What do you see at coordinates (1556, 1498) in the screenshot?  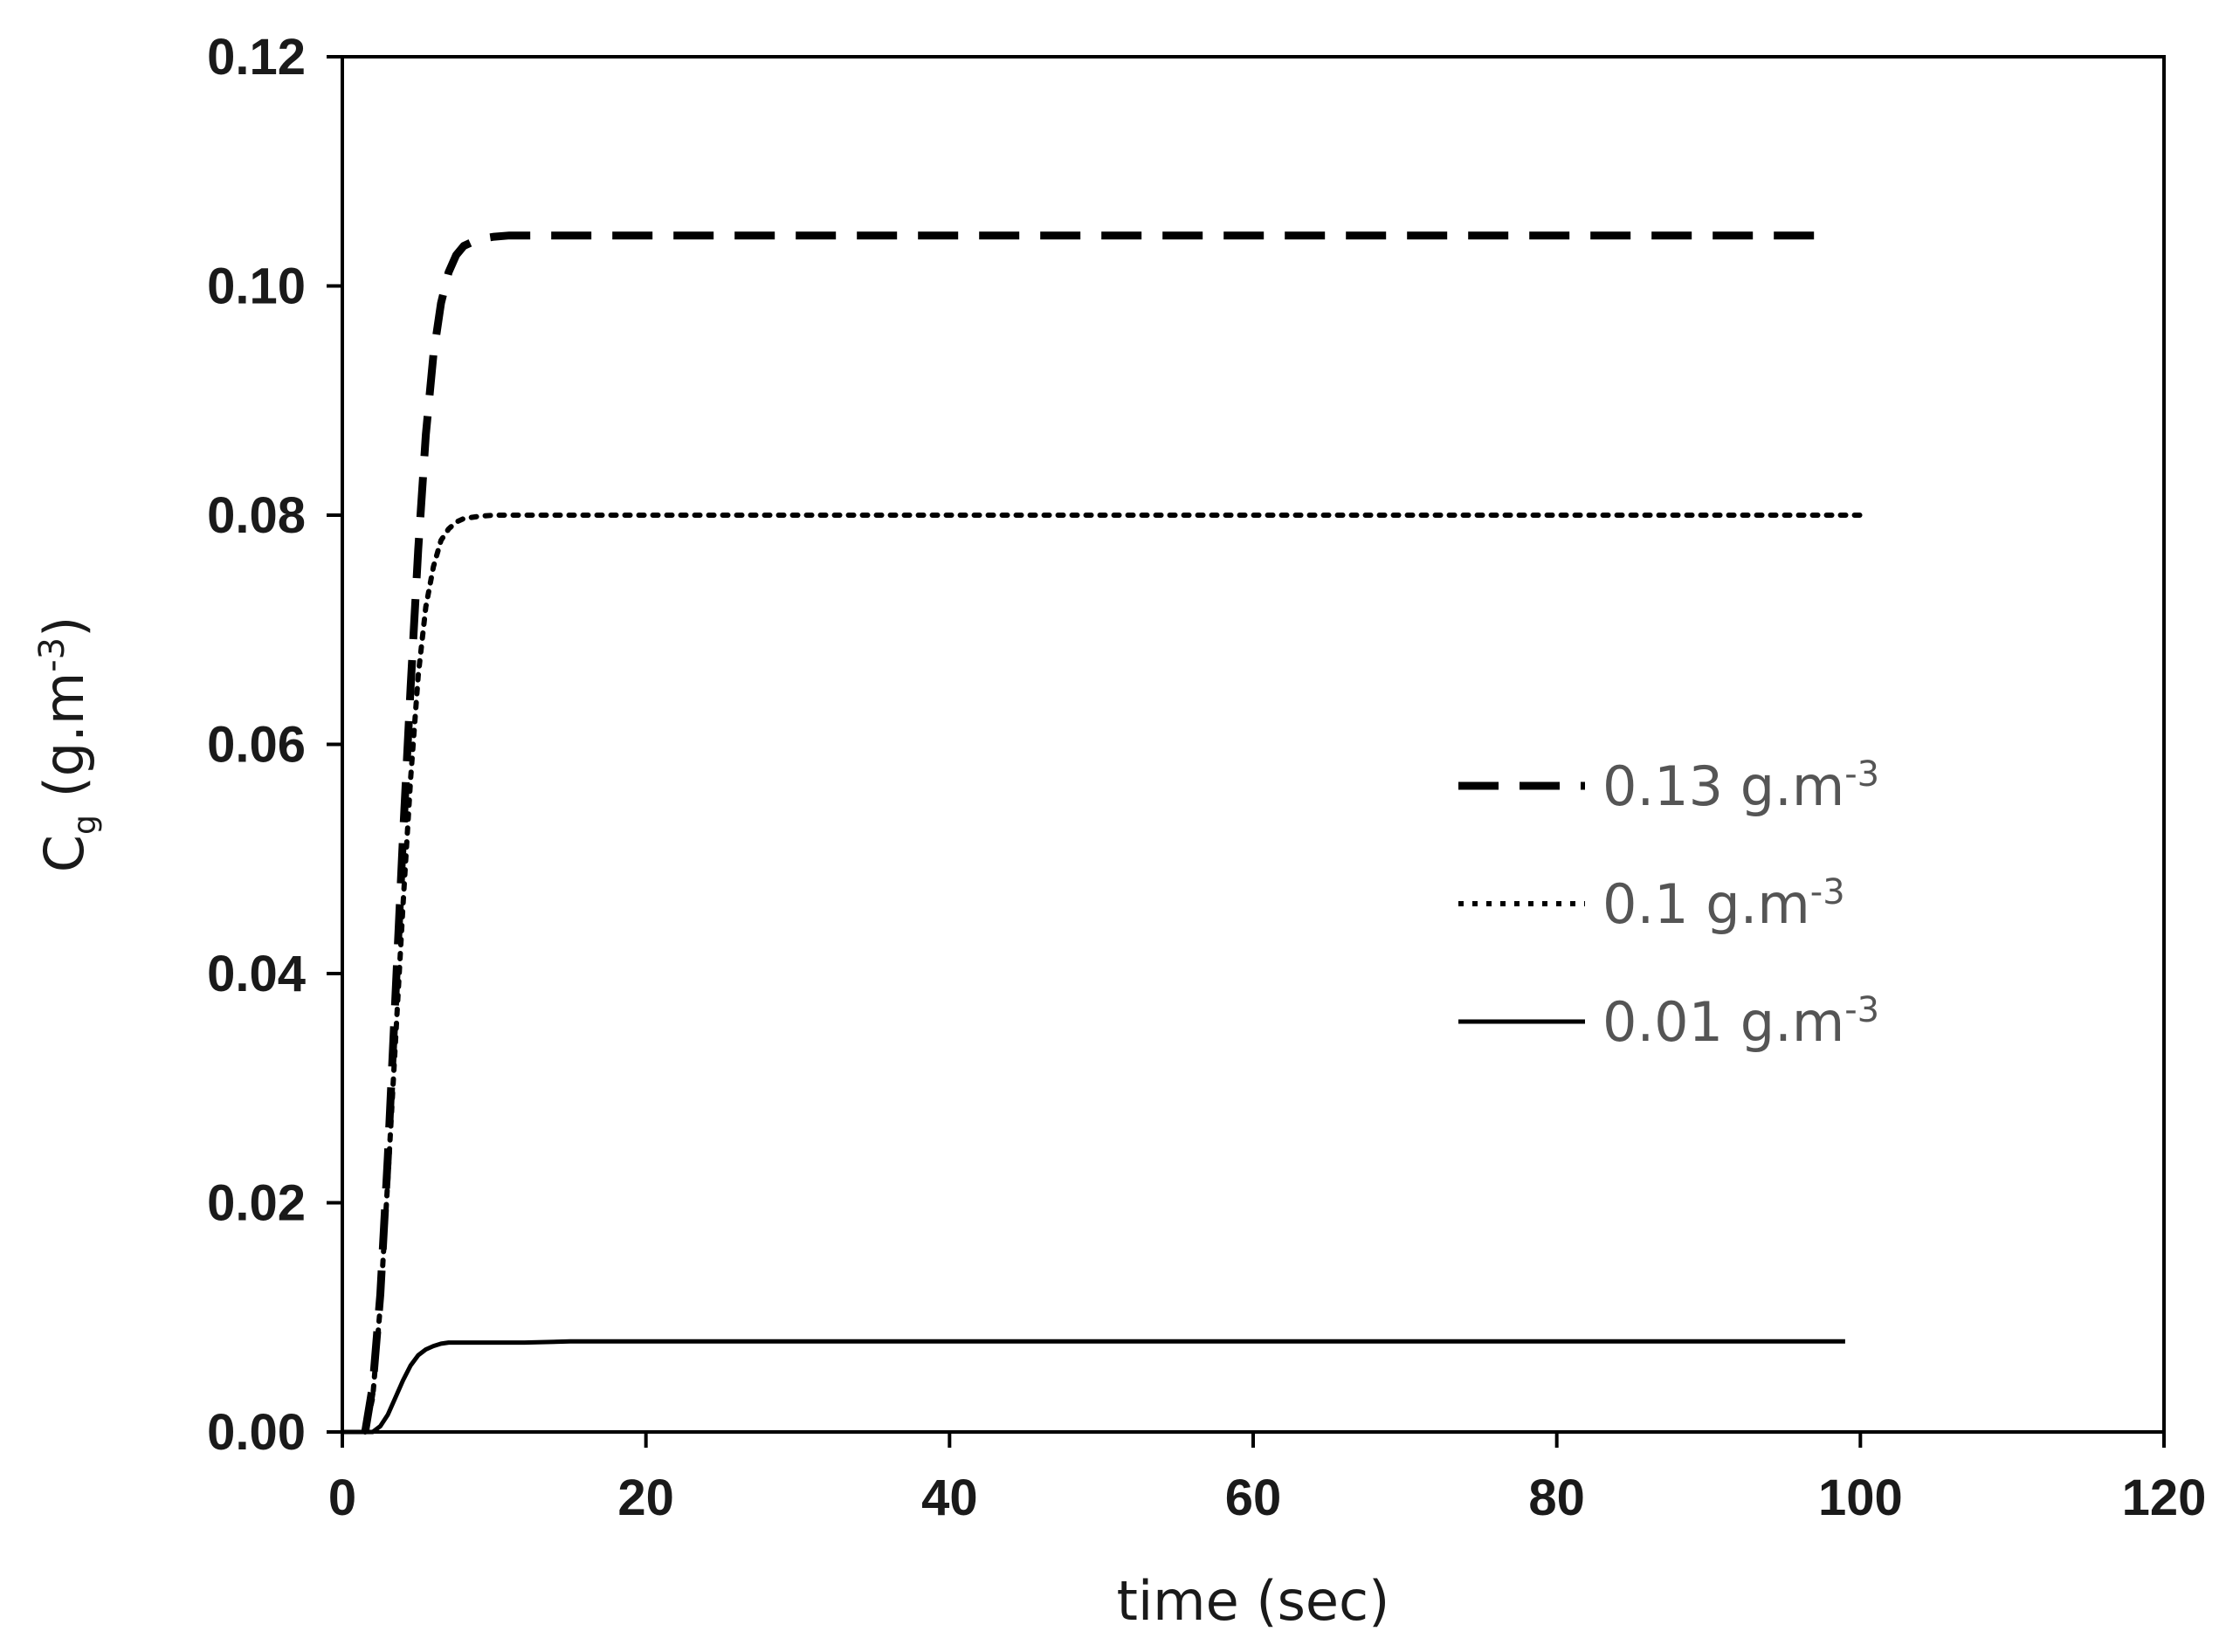 I see `x-tick-label: 80` at bounding box center [1556, 1498].